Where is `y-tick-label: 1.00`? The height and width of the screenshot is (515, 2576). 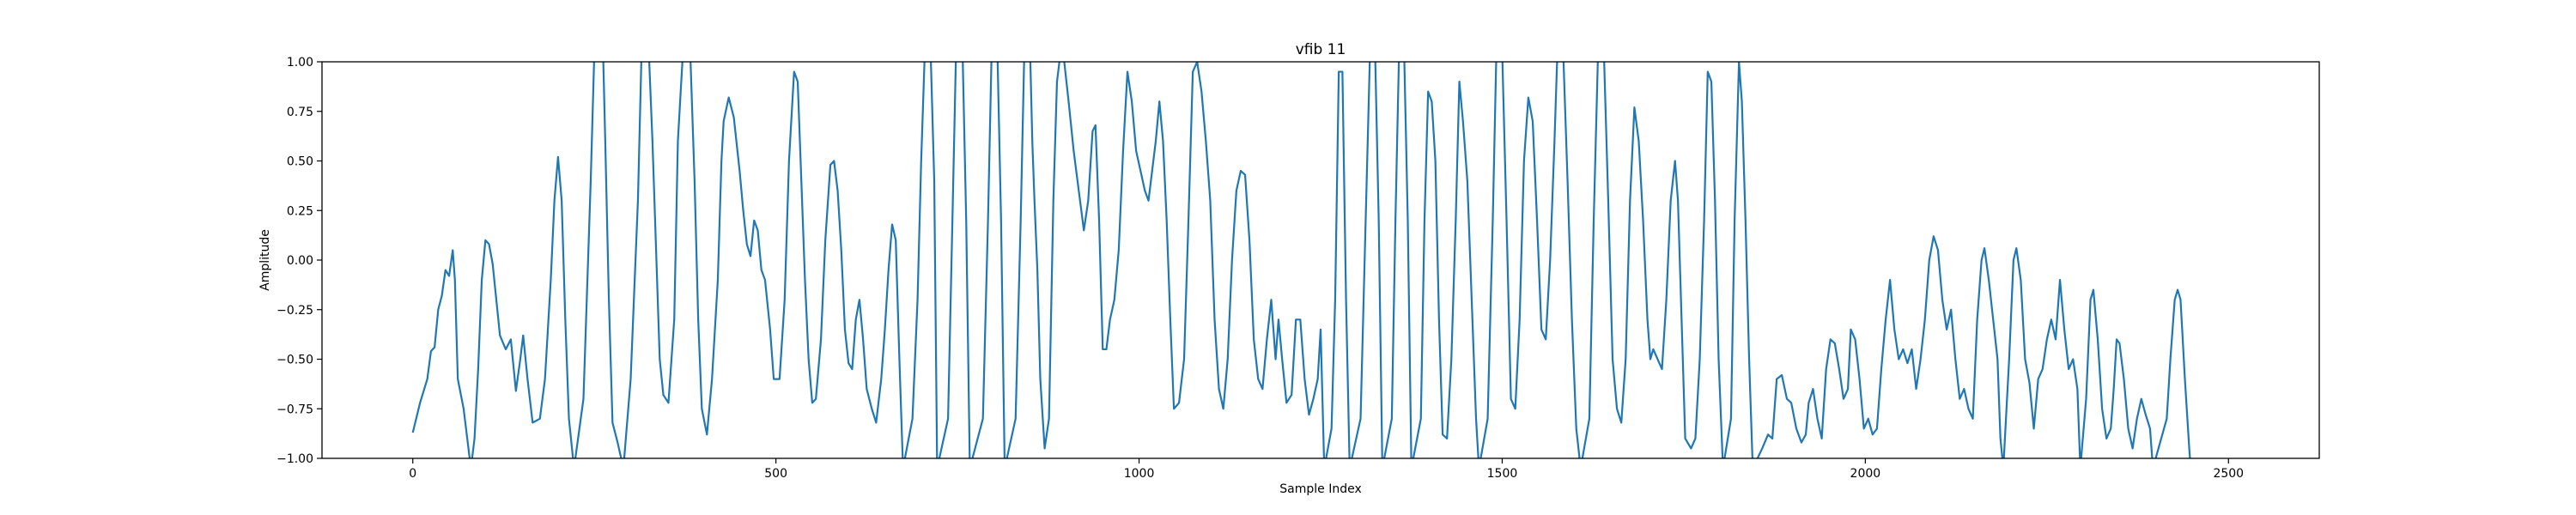
y-tick-label: 1.00 is located at coordinates (300, 63).